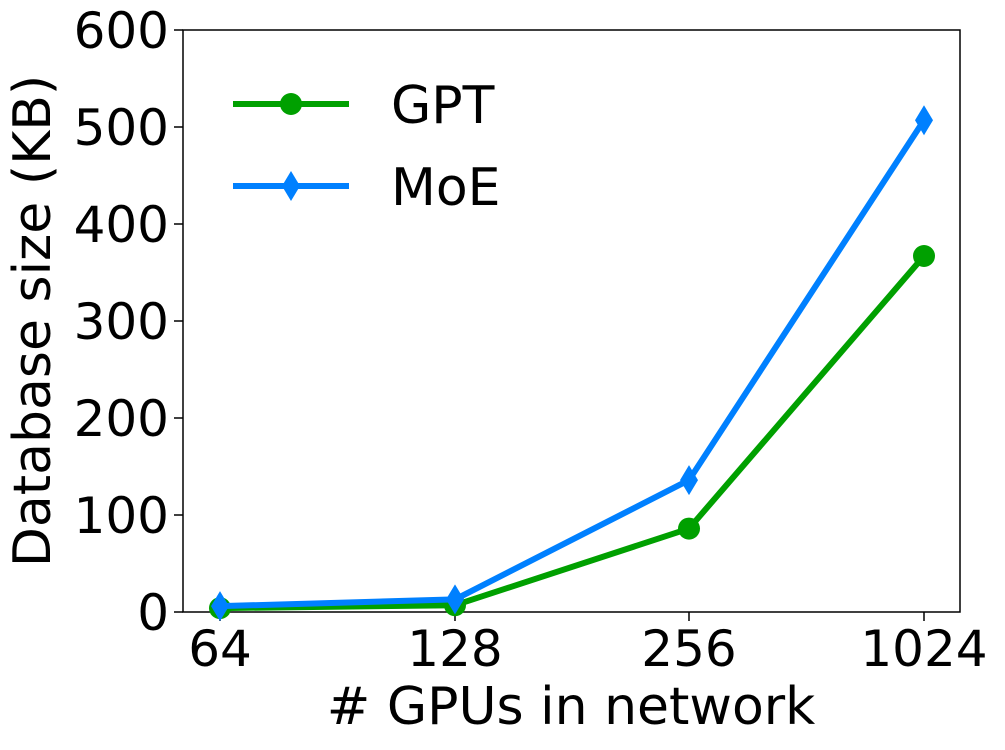 The height and width of the screenshot is (750, 1005). I want to click on y-tick-label: 200, so click(121, 419).